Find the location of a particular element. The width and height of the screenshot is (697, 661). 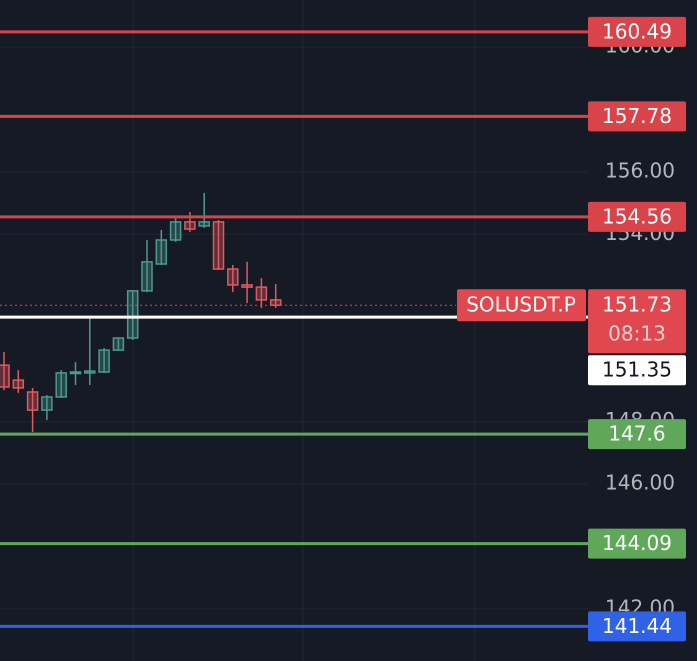

level-label: 151.35 is located at coordinates (637, 370).